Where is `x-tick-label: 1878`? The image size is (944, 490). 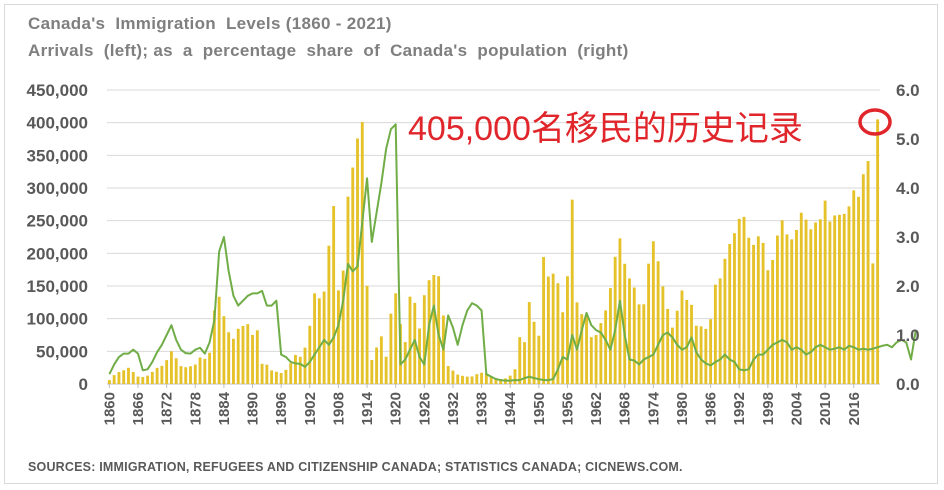
x-tick-label: 1878 is located at coordinates (195, 408).